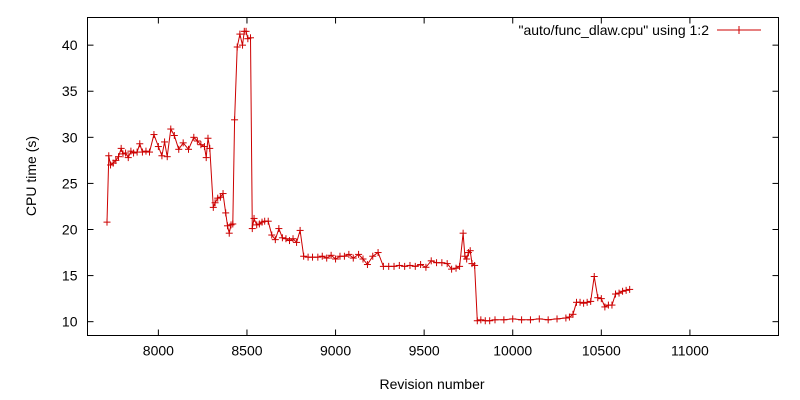 The height and width of the screenshot is (400, 800). I want to click on legend-marker, so click(739, 30).